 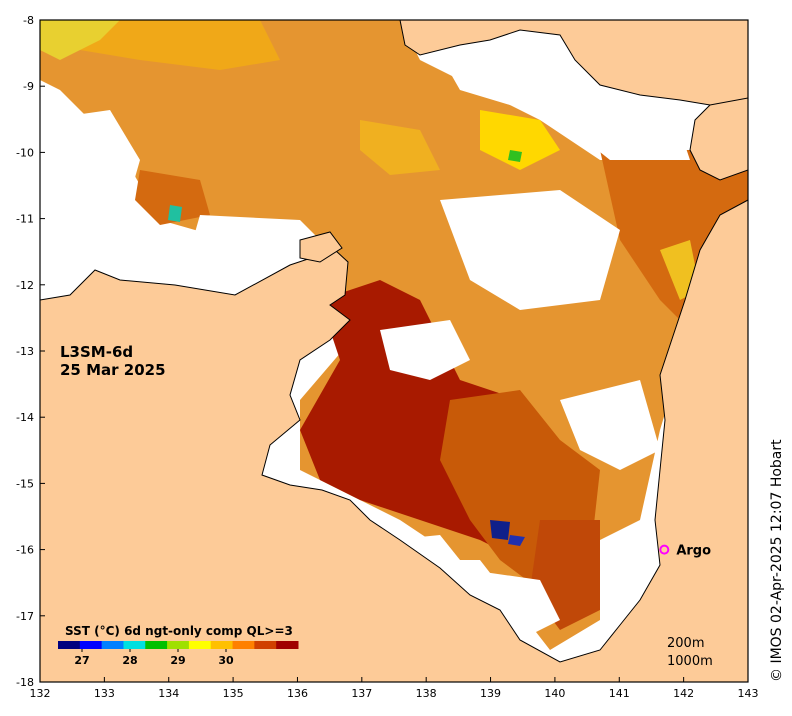 What do you see at coordinates (25, 152) in the screenshot?
I see `lat-tick-label: -10` at bounding box center [25, 152].